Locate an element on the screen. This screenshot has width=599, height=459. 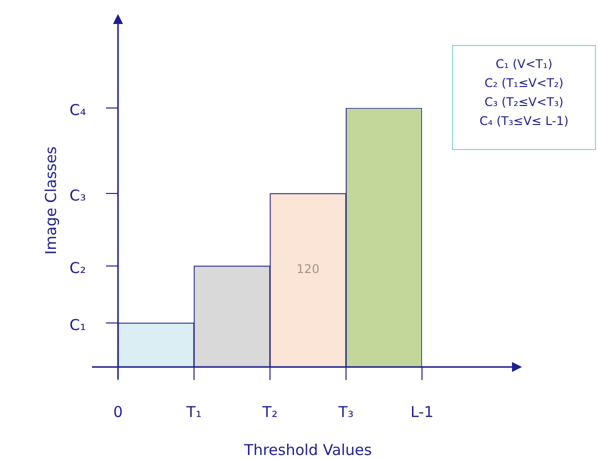
text: C₁ is located at coordinates (78, 325).